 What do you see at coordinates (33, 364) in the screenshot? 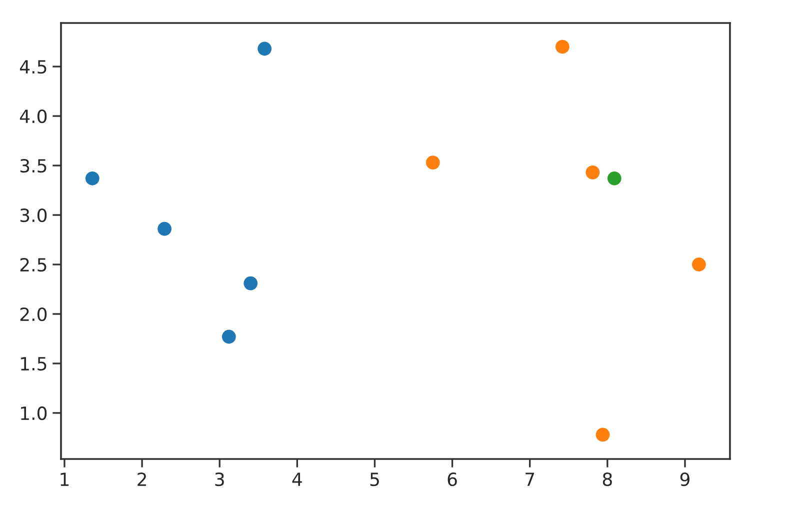
I see `y-tick-label: 1.5` at bounding box center [33, 364].